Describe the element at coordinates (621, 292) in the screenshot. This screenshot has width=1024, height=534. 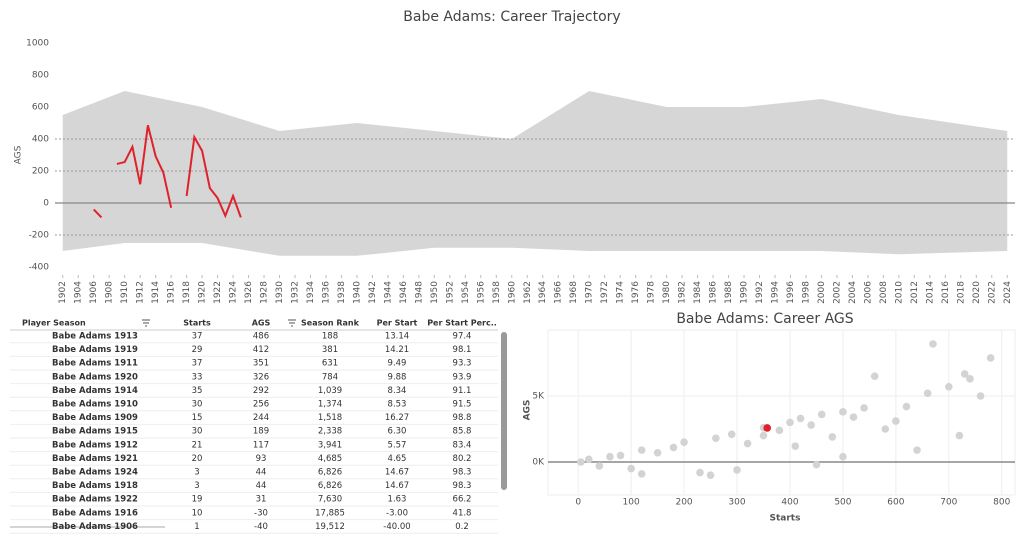
I see `x-tick-label: 1974` at that location.